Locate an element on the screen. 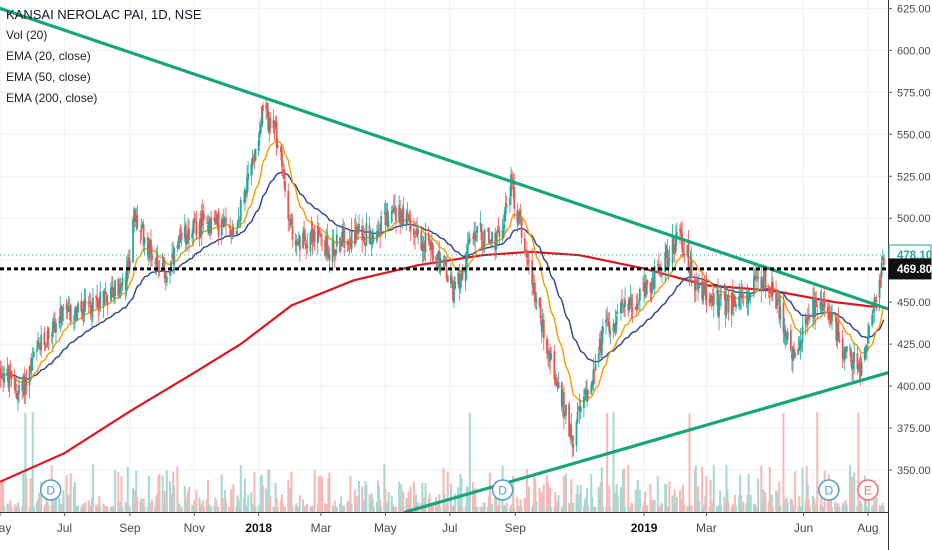  study-ema-200: EMA (200, close) is located at coordinates (52, 98).